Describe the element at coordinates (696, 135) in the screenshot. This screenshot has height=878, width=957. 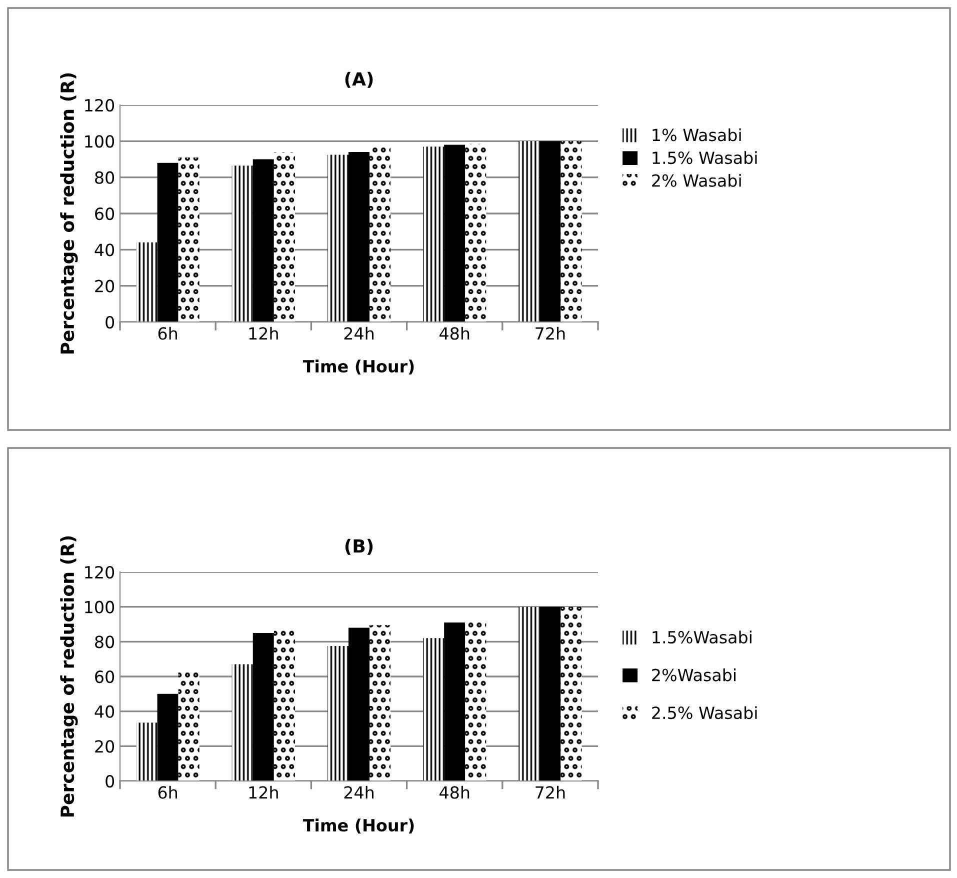
I see `legend-label: 1% Wasabi` at that location.